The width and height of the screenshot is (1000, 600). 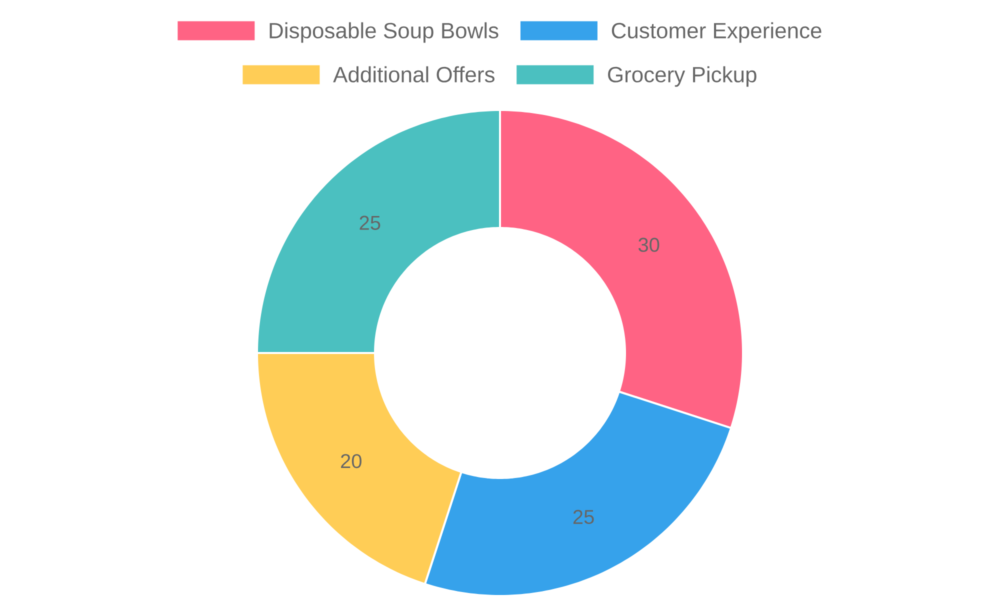 What do you see at coordinates (413, 74) in the screenshot?
I see `legend-label: Additional Offers` at bounding box center [413, 74].